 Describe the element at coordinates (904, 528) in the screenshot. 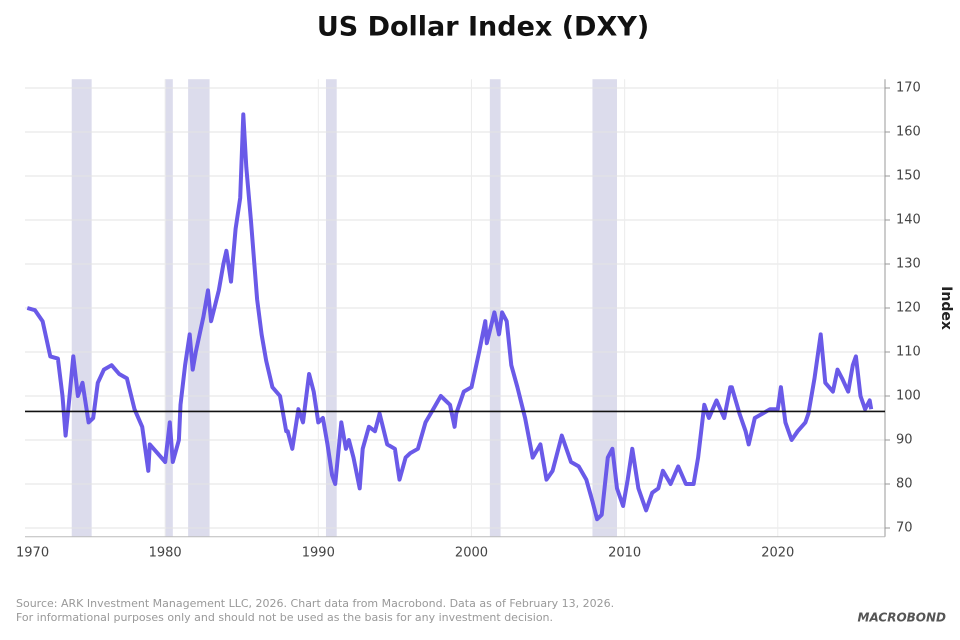

I see `y-tick-label: 70` at that location.